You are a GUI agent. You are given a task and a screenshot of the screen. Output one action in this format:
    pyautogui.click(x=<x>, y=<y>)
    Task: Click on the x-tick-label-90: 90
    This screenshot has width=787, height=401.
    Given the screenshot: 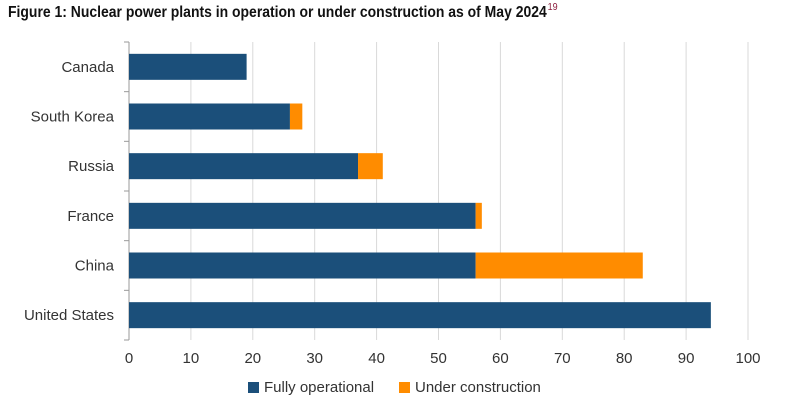 What is the action you would take?
    pyautogui.click(x=686, y=358)
    